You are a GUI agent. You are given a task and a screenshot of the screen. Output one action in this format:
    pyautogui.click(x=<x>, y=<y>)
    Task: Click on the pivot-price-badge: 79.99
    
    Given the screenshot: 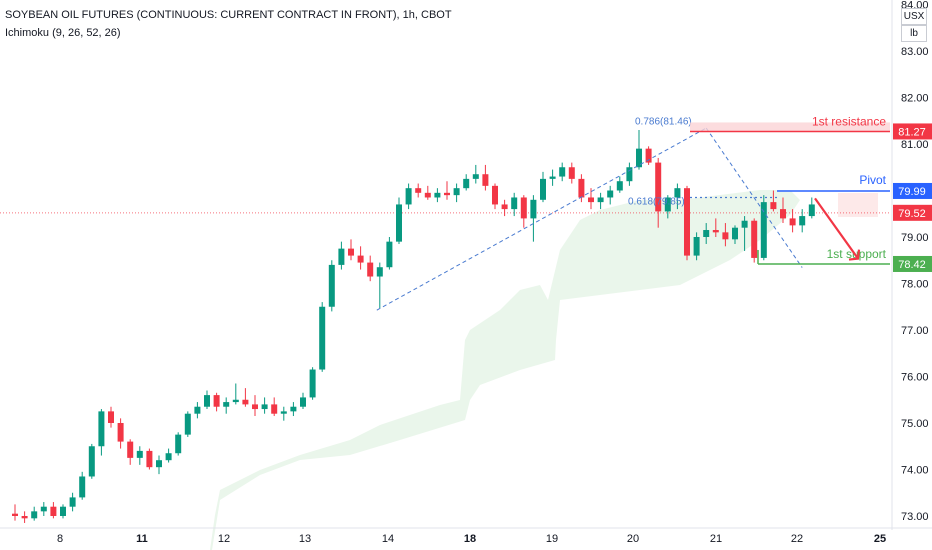 What is the action you would take?
    pyautogui.click(x=912, y=192)
    